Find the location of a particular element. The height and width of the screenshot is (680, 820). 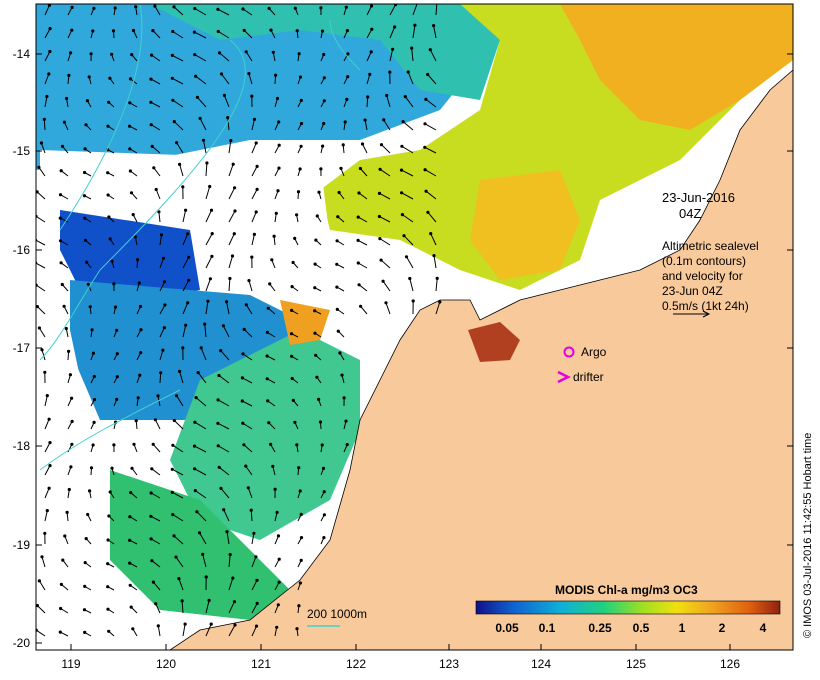

sealevel-contour is located at coordinates (142, 200).